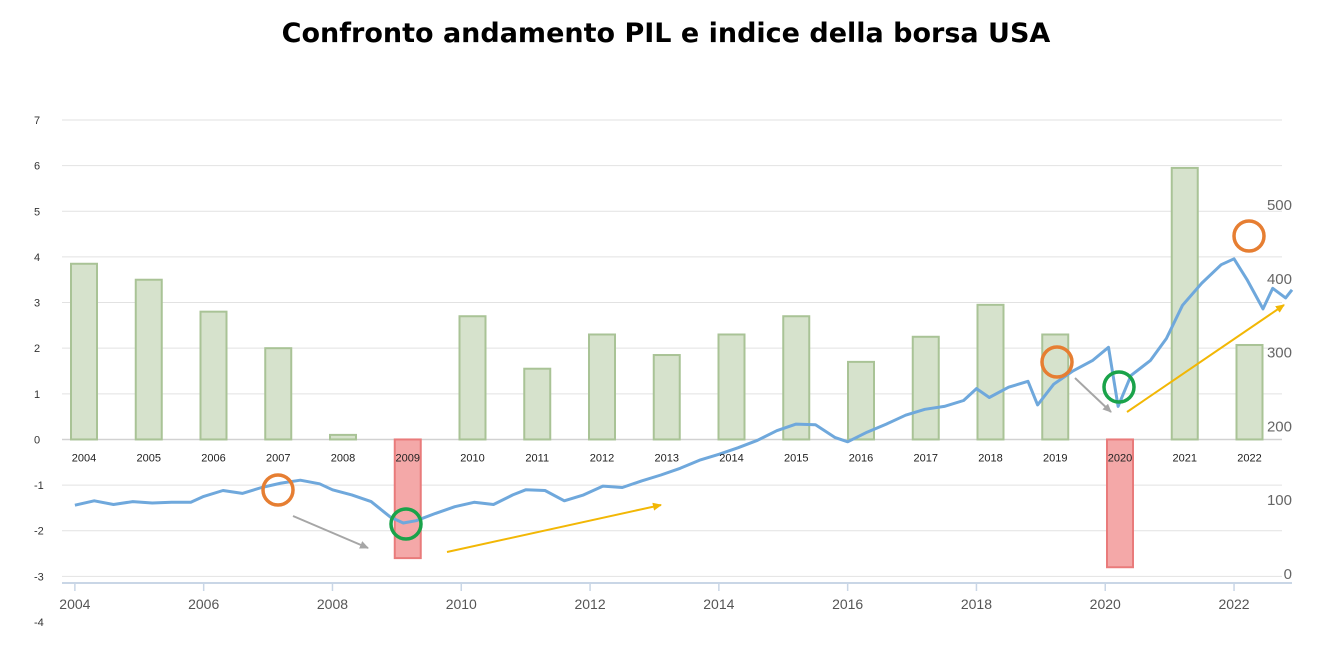 This screenshot has height=647, width=1332. What do you see at coordinates (861, 458) in the screenshot?
I see `category-label: 2016` at bounding box center [861, 458].